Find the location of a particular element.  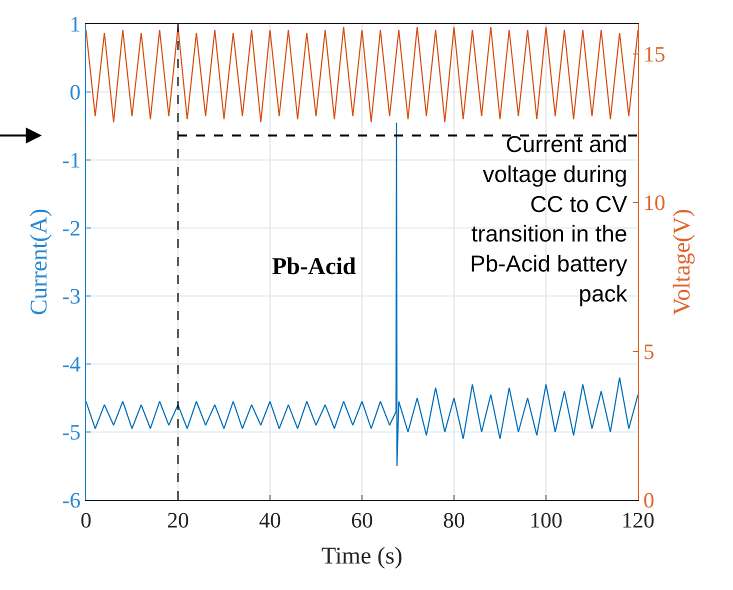

y2-tick-label: 15 is located at coordinates (654, 53).